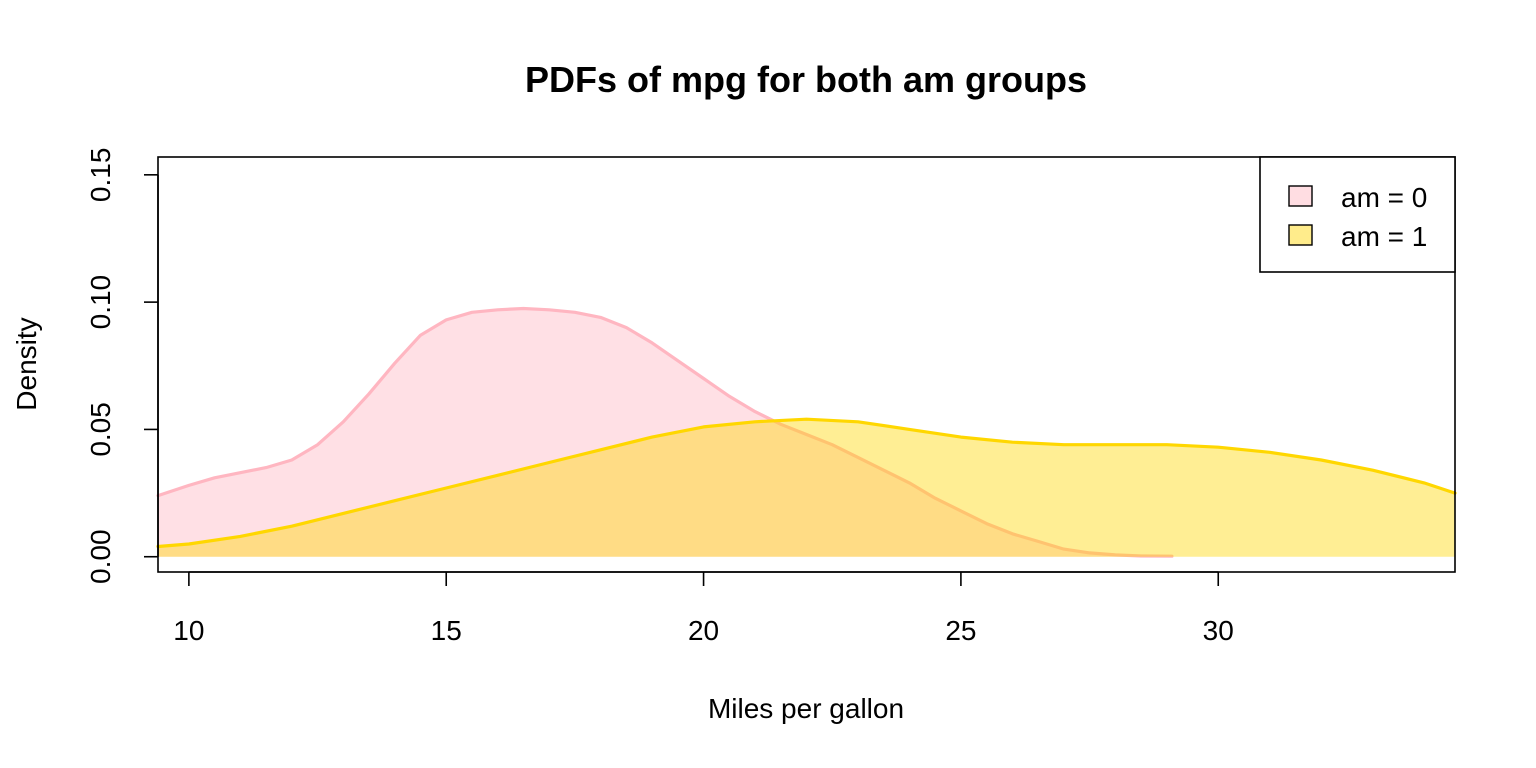 This screenshot has height=768, width=1536. What do you see at coordinates (100, 302) in the screenshot?
I see `y-tick-label: 0.10` at bounding box center [100, 302].